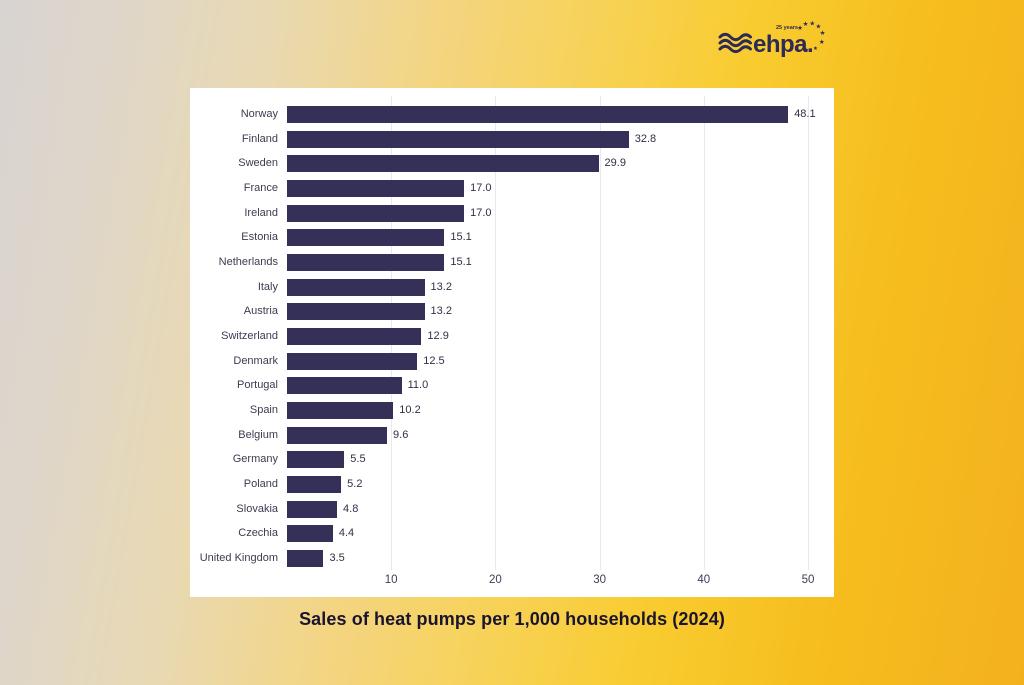  Describe the element at coordinates (704, 580) in the screenshot. I see `x-tick-label: 40` at that location.